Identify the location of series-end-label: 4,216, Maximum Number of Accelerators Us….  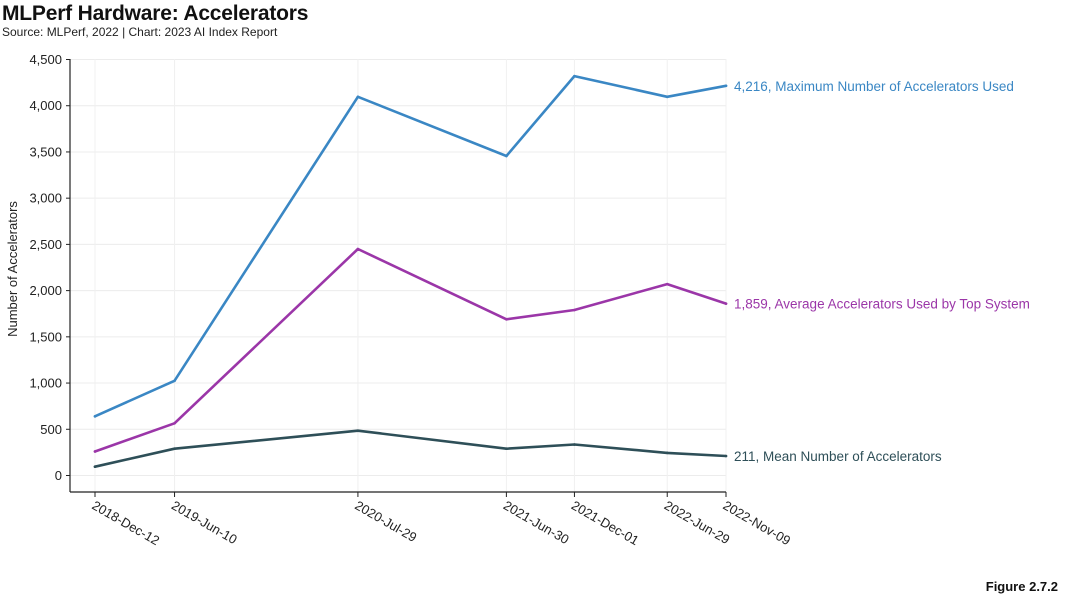
(874, 86).